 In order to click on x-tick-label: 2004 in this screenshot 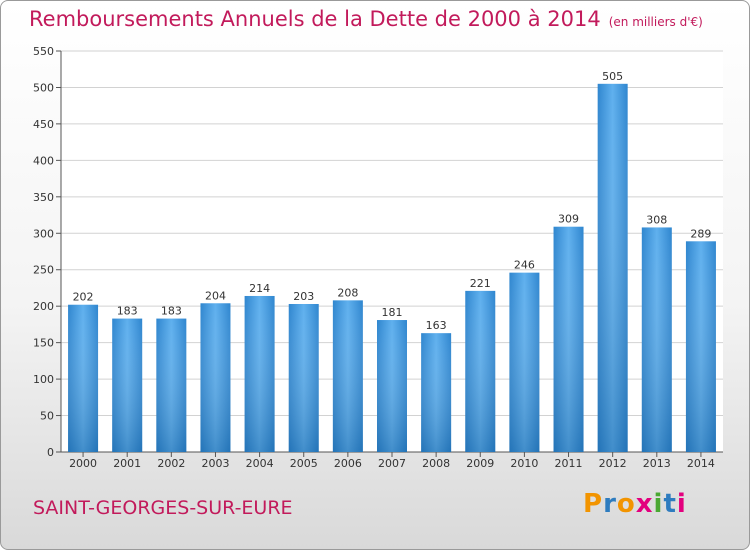, I will do `click(260, 463)`.